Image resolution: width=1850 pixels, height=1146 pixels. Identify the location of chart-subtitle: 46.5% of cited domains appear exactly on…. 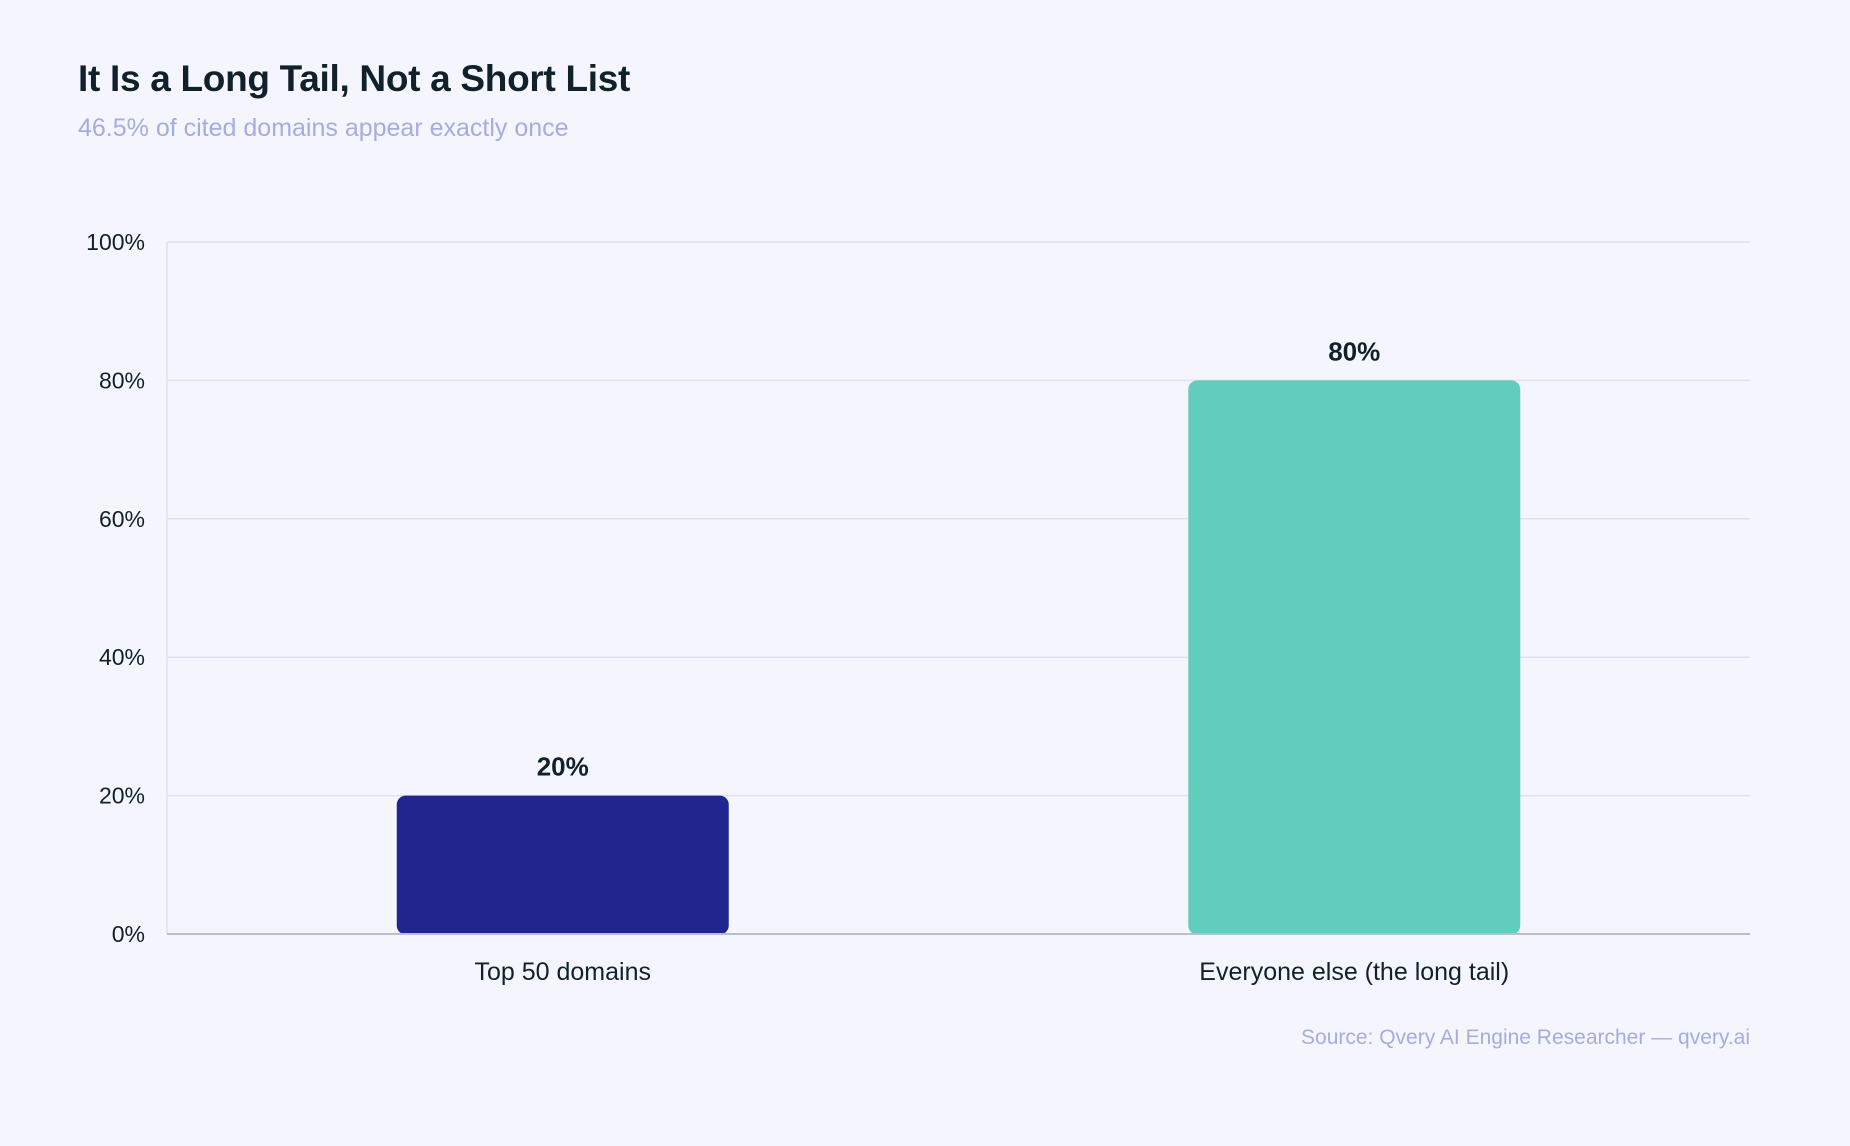
(323, 128).